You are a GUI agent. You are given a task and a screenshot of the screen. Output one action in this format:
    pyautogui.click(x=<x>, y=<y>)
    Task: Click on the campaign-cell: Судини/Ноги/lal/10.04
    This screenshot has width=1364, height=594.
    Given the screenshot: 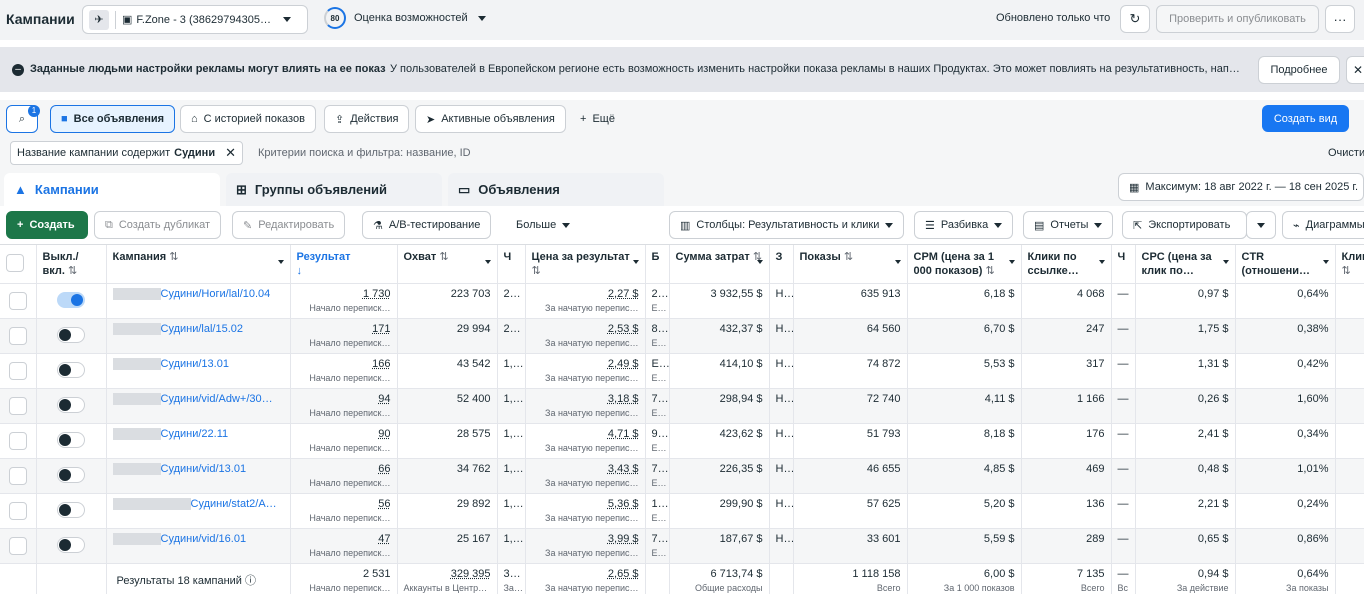 What is the action you would take?
    pyautogui.click(x=198, y=301)
    